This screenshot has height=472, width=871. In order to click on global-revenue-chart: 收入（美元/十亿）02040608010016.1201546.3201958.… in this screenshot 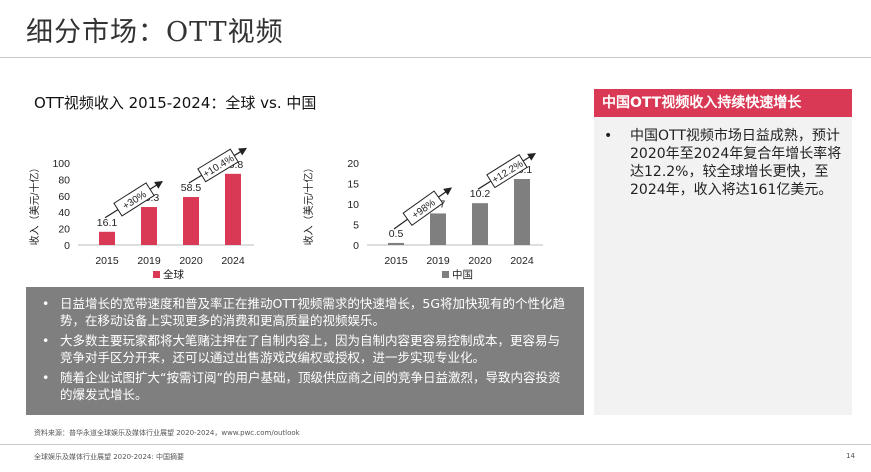, I will do `click(146, 207)`.